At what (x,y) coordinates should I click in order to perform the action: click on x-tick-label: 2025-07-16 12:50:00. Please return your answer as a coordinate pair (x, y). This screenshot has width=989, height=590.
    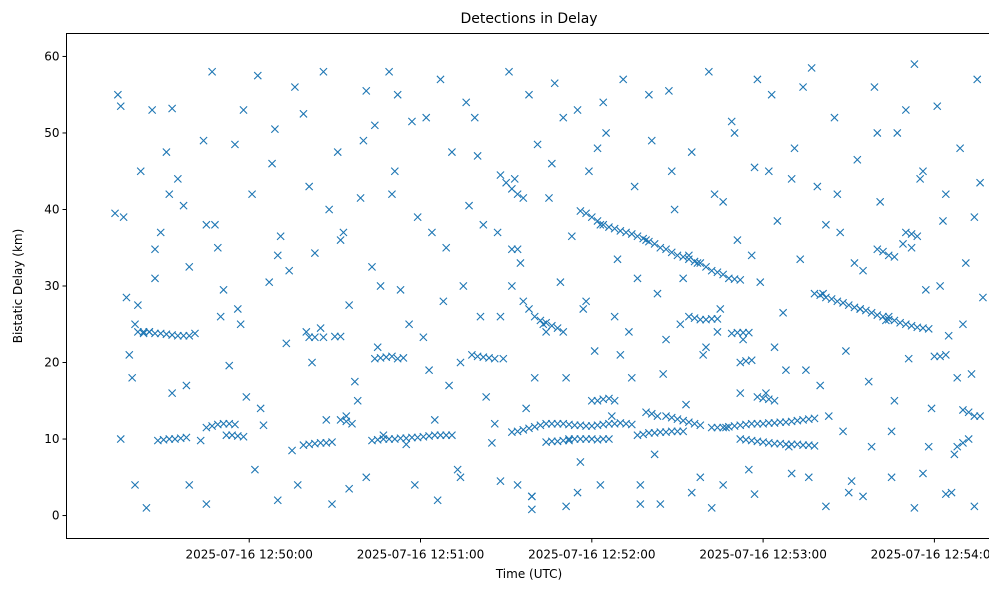
    Looking at the image, I should click on (248, 555).